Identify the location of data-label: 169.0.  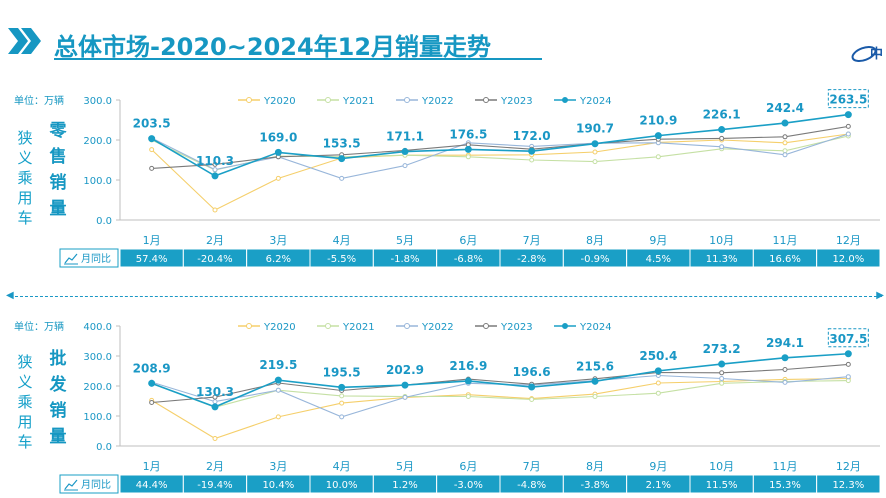
(278, 137).